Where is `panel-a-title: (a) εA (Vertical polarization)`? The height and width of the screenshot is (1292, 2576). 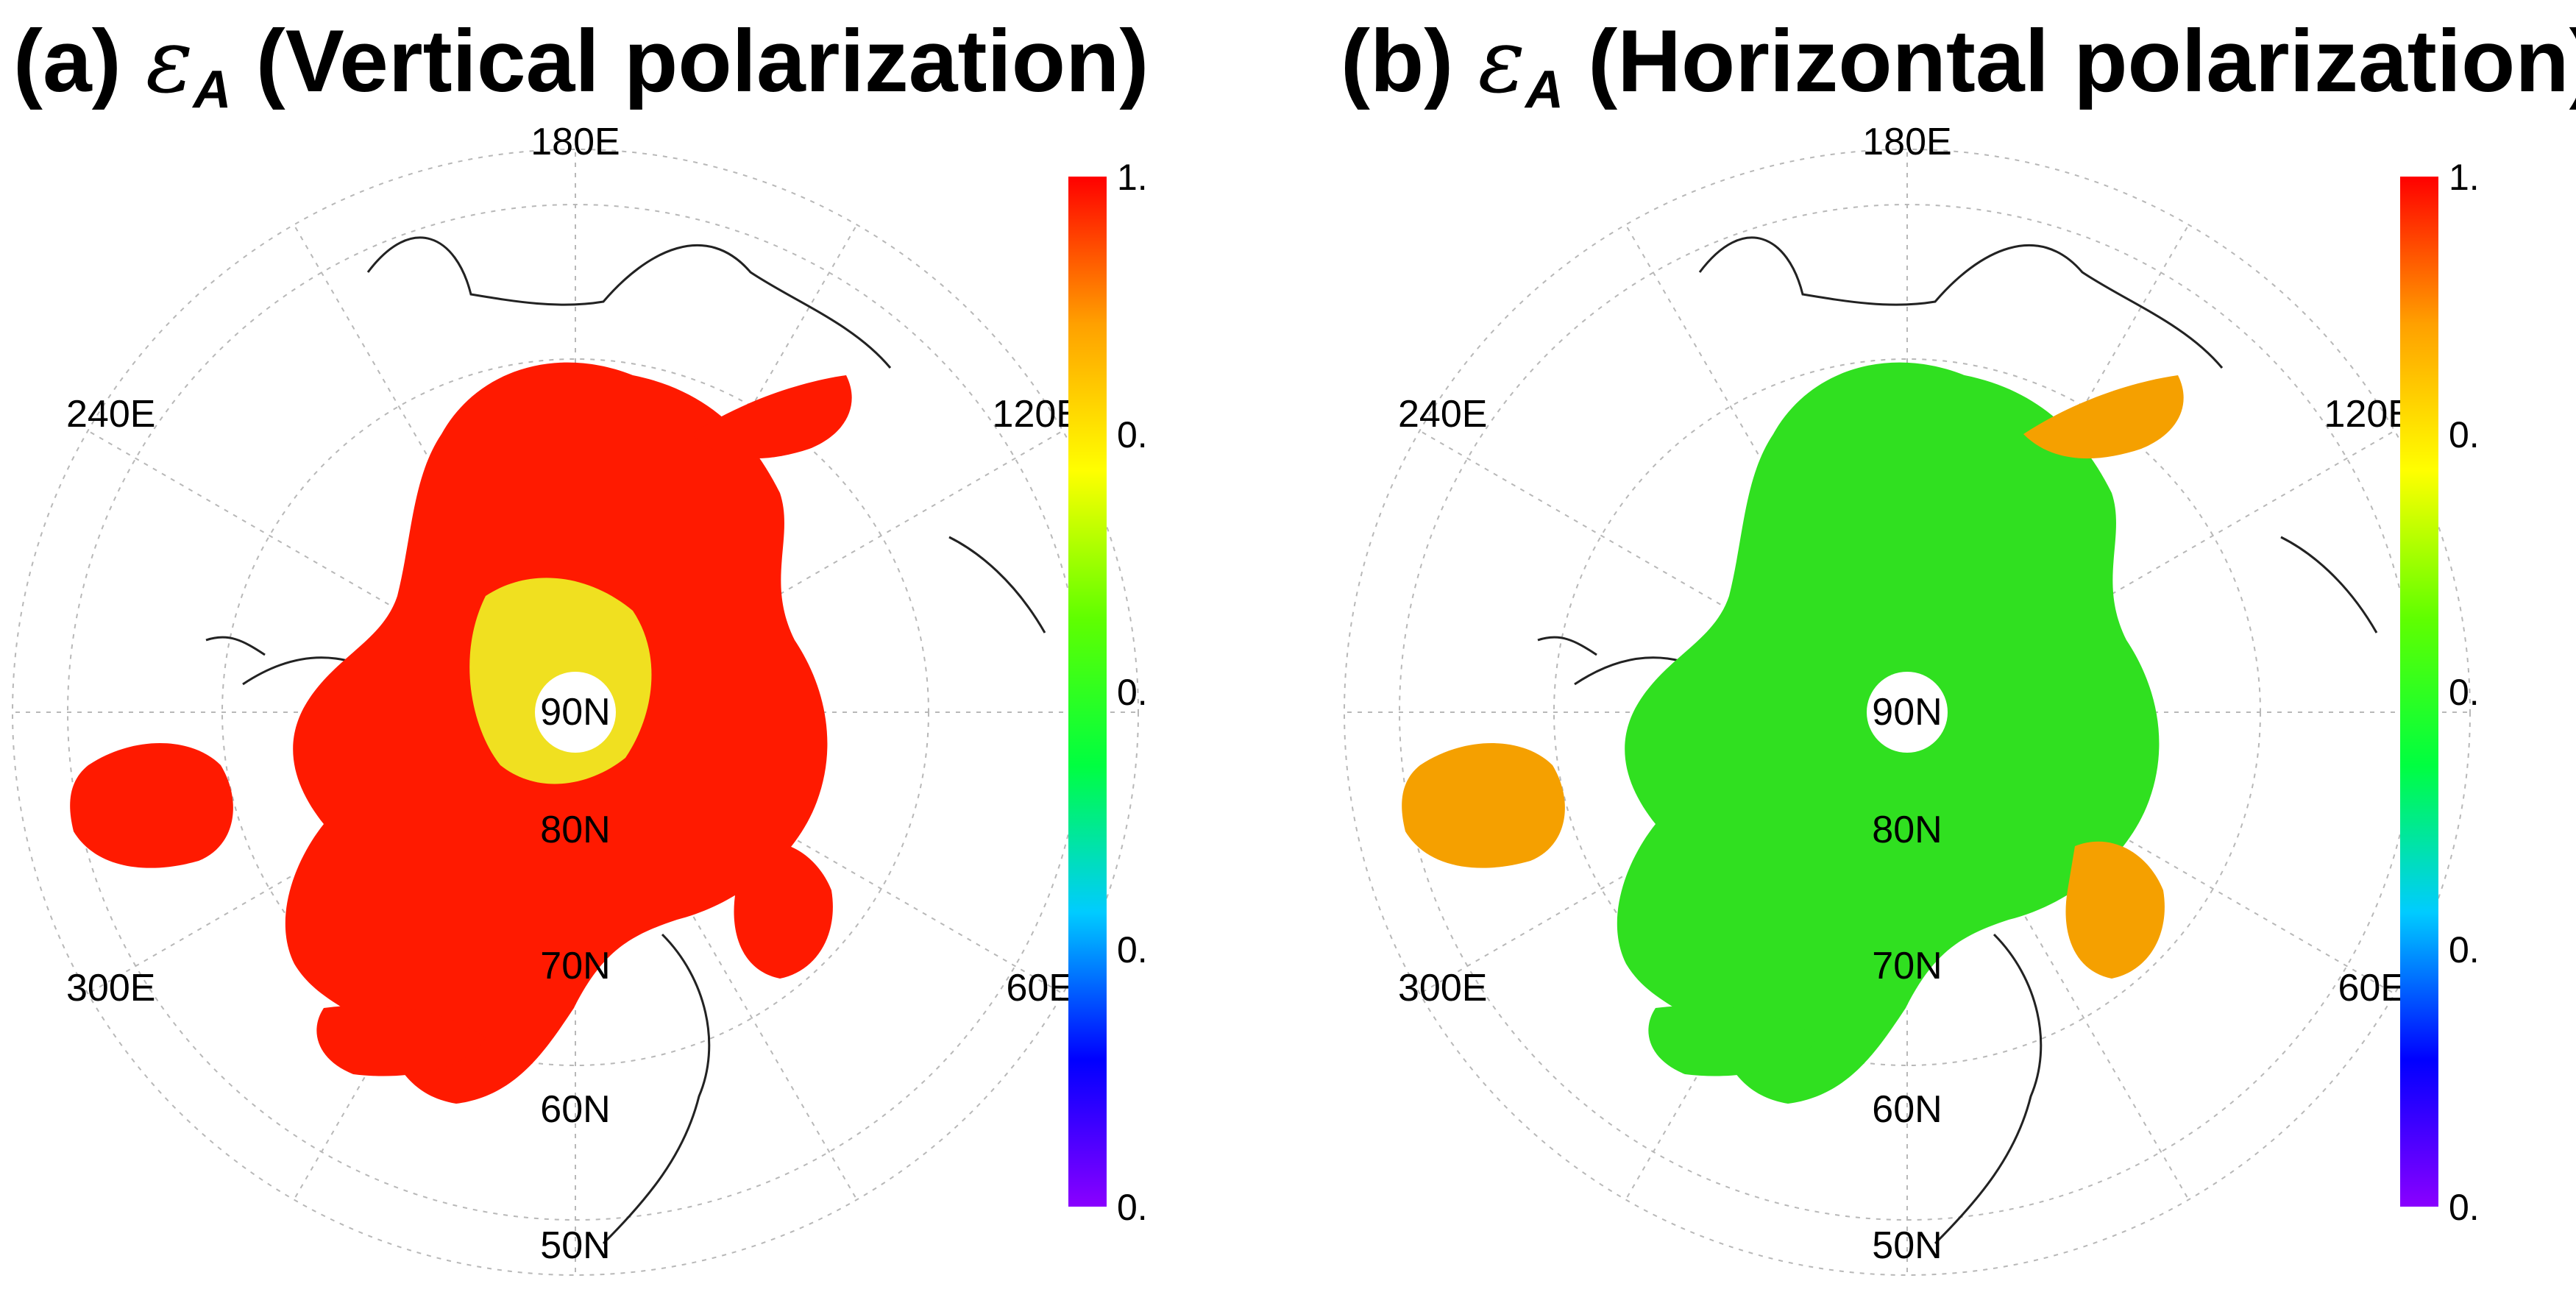
panel-a-title: (a) εA (Vertical polarization) is located at coordinates (581, 75).